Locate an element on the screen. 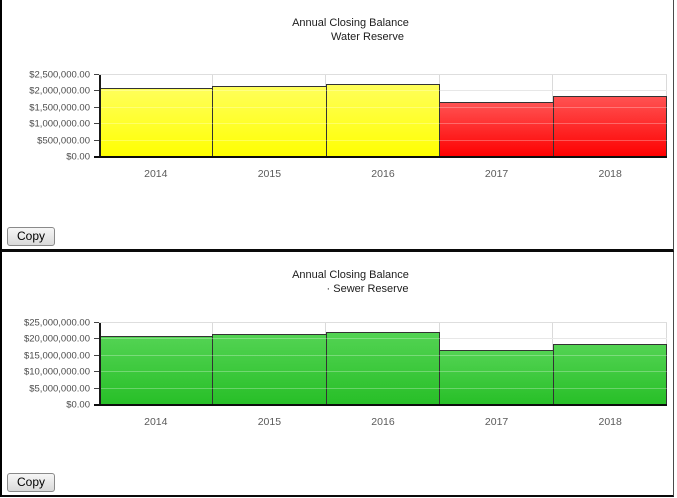  chart-subtitle: · Sewer Reserve is located at coordinates (367, 289).